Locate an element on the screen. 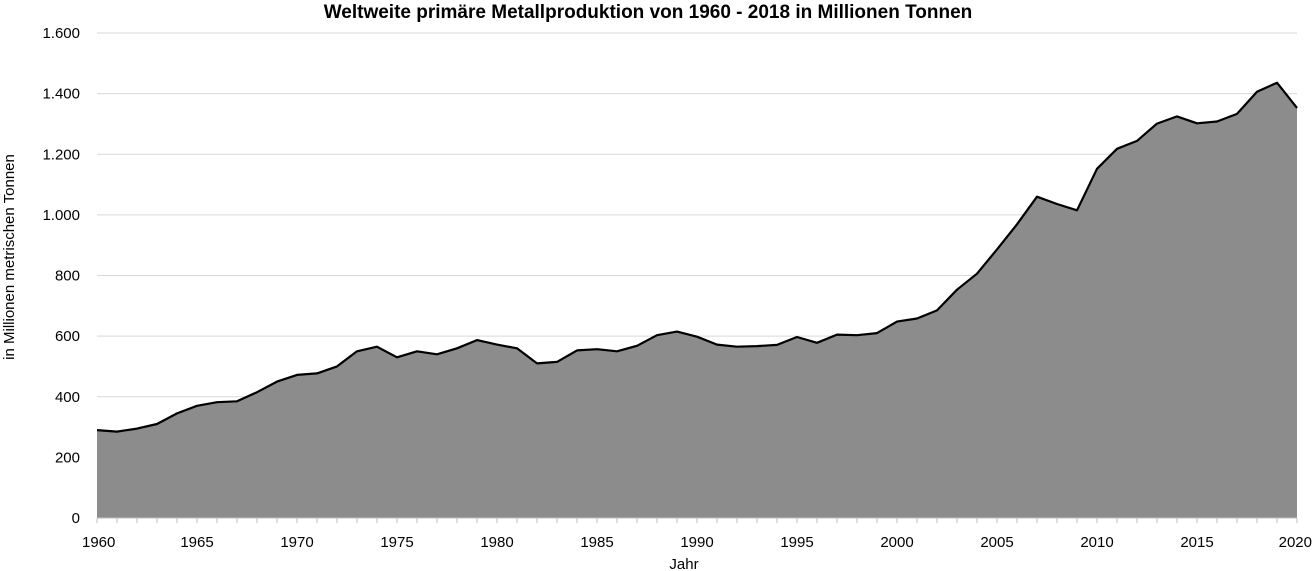 This screenshot has height=571, width=1315. y-tick-label: 1.600 is located at coordinates (61, 33).